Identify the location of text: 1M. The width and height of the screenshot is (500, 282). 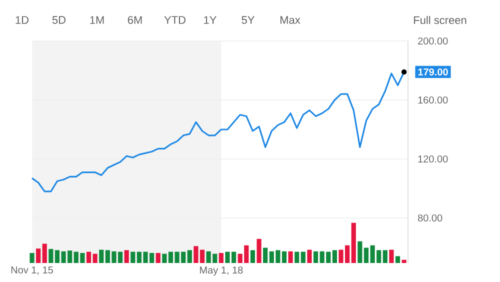
(97, 20).